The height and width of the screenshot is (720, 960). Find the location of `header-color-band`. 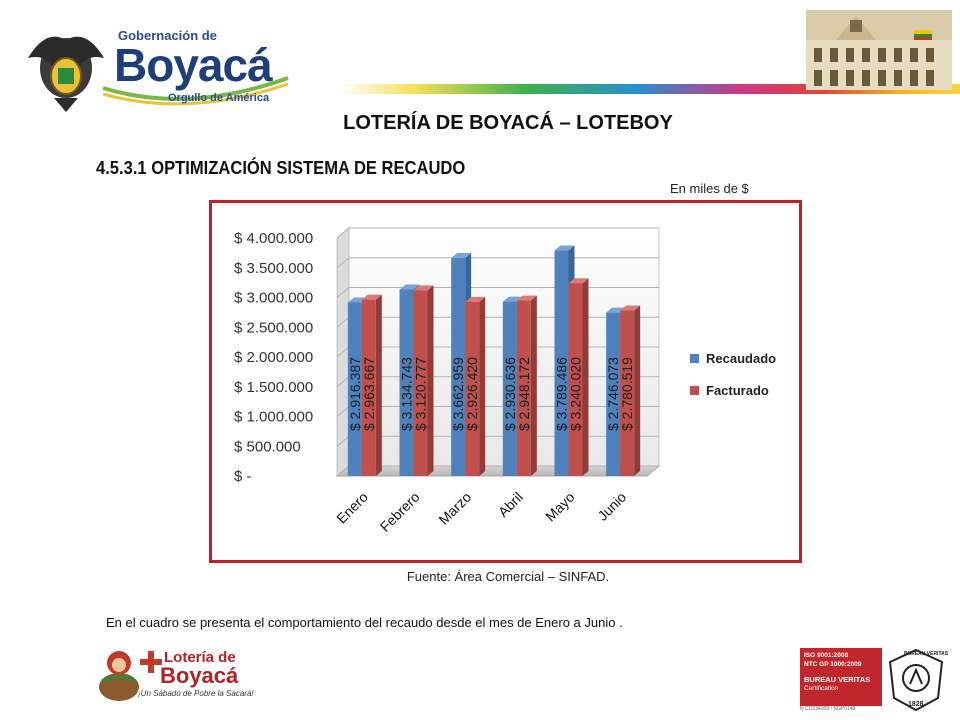

header-color-band is located at coordinates (650, 89).